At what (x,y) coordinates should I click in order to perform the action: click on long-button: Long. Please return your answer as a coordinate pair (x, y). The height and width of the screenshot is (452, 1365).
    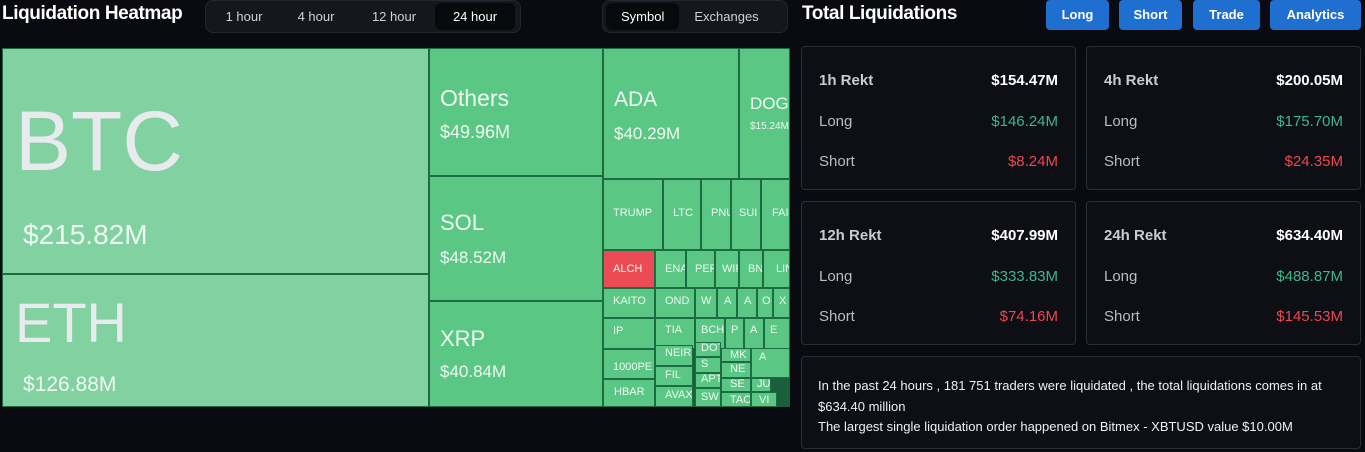
    Looking at the image, I should click on (1077, 15).